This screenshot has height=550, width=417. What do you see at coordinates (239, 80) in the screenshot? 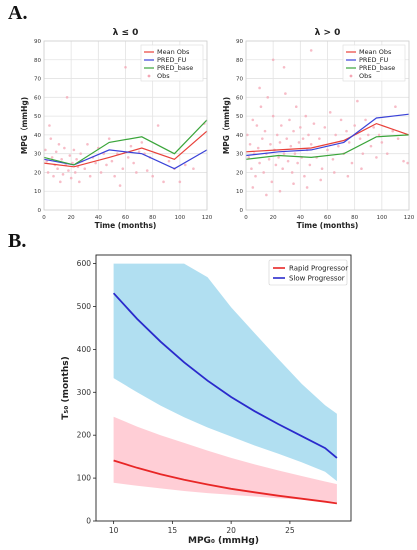
I see `chart1-y-tick-label: 70` at bounding box center [239, 80].